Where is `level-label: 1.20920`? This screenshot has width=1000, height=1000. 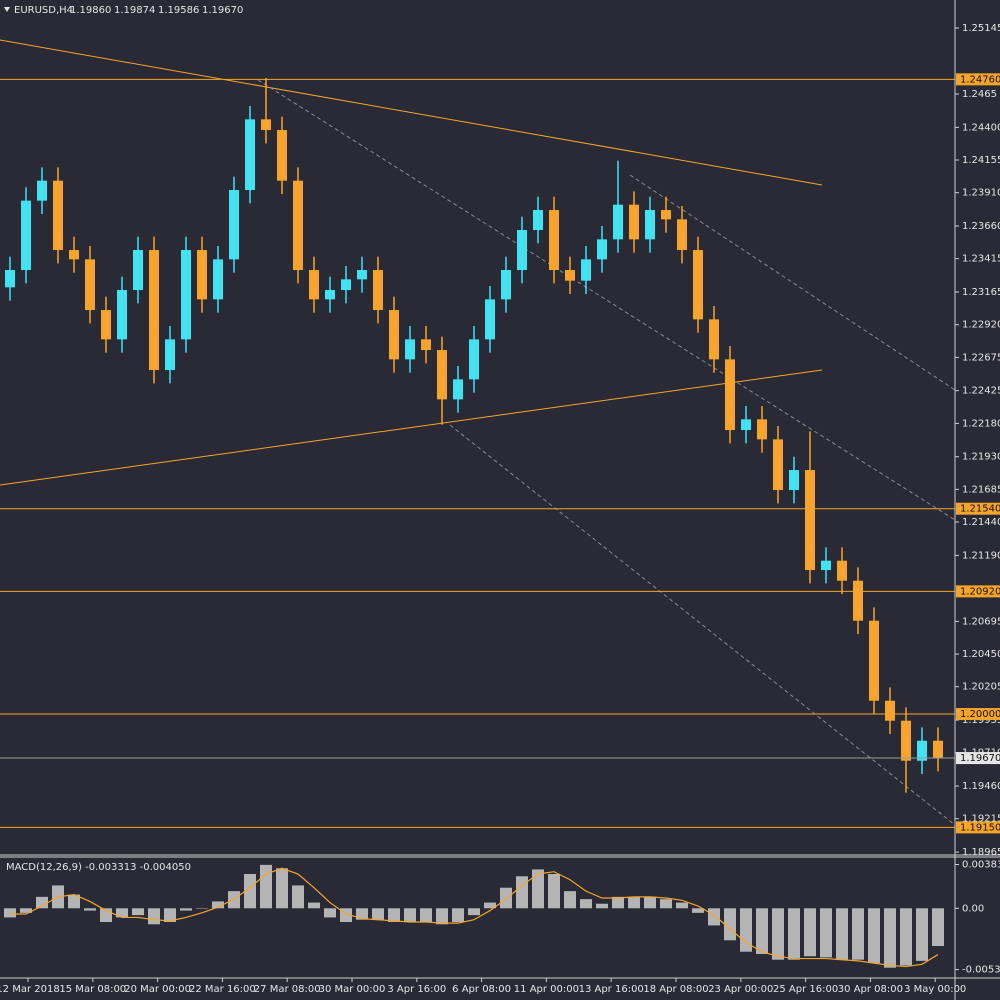 level-label: 1.20920 is located at coordinates (980, 591).